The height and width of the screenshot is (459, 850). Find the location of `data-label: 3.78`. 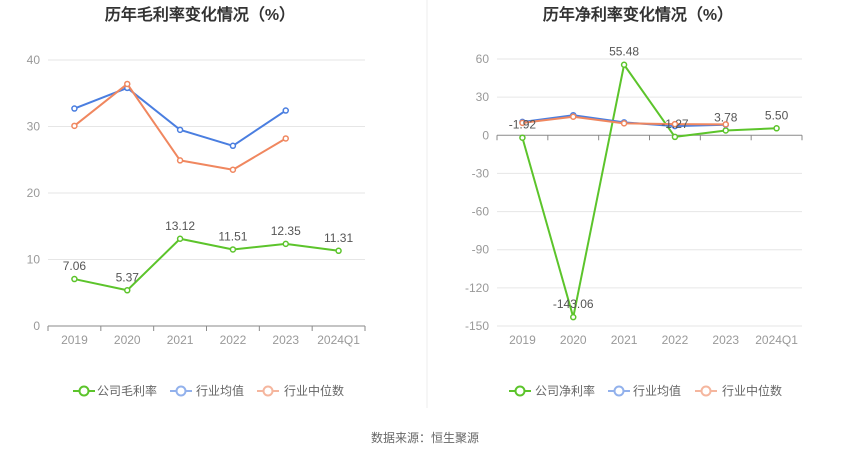

data-label: 3.78 is located at coordinates (726, 117).